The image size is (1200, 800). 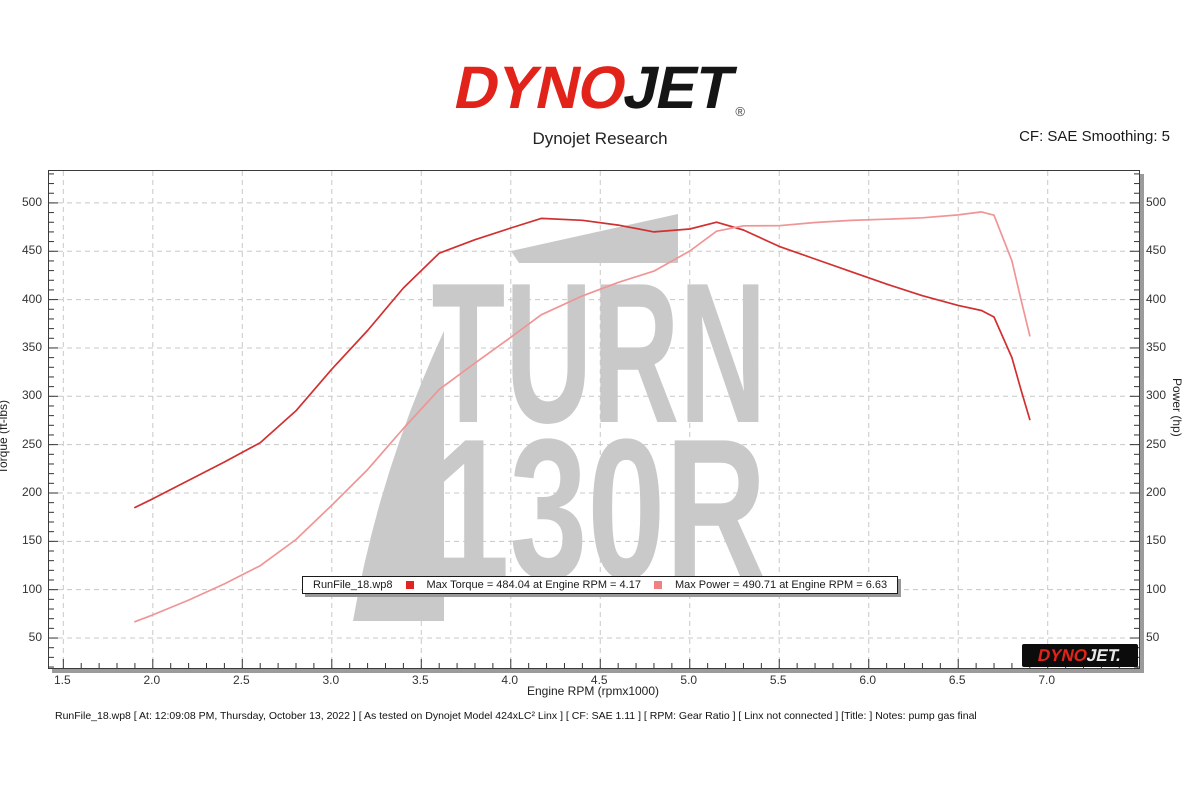 I want to click on y-tick-label-right: 300, so click(x=1156, y=395).